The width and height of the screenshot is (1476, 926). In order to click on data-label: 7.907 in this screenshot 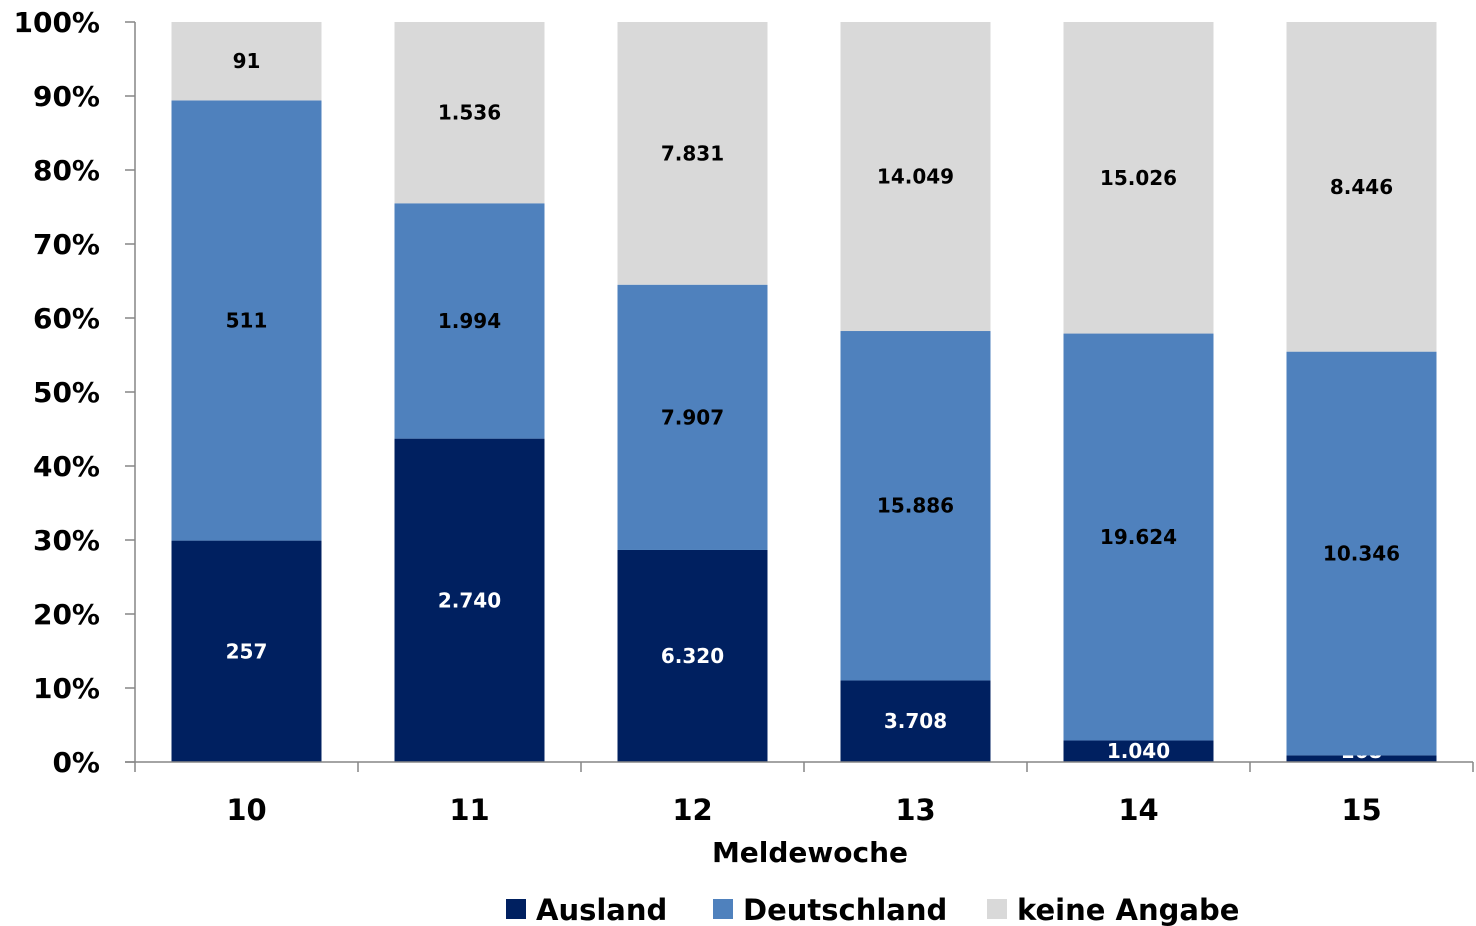, I will do `click(692, 417)`.